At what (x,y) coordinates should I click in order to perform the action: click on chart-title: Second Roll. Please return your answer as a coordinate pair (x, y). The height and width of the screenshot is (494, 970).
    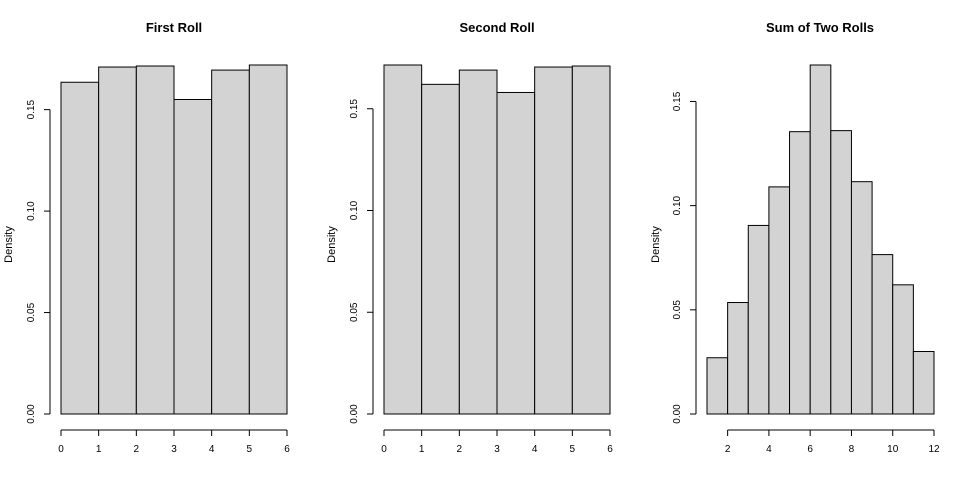
    Looking at the image, I should click on (496, 27).